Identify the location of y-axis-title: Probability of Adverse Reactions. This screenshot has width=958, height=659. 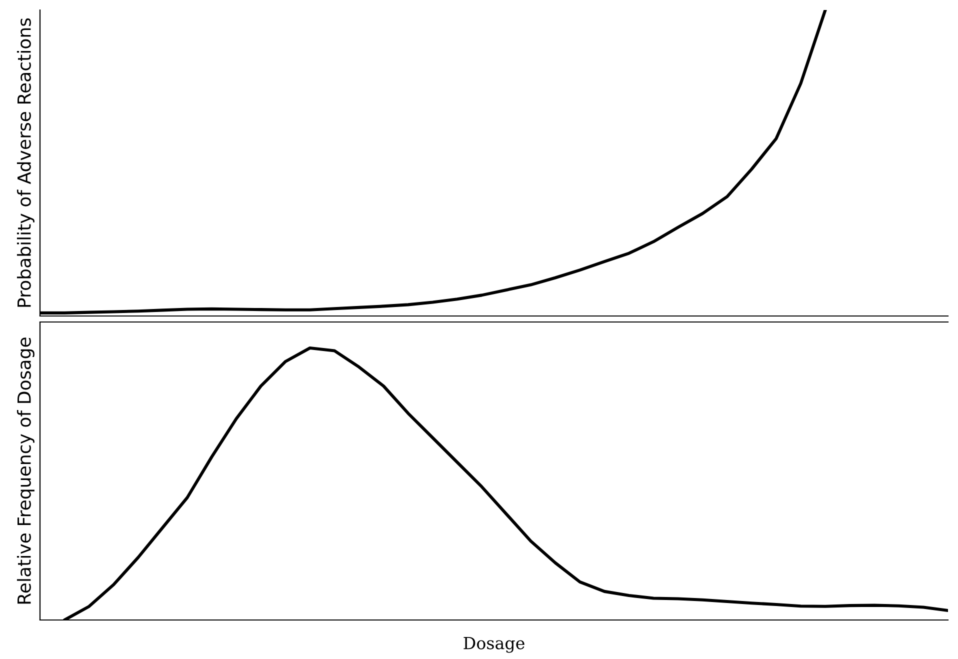
(25, 162).